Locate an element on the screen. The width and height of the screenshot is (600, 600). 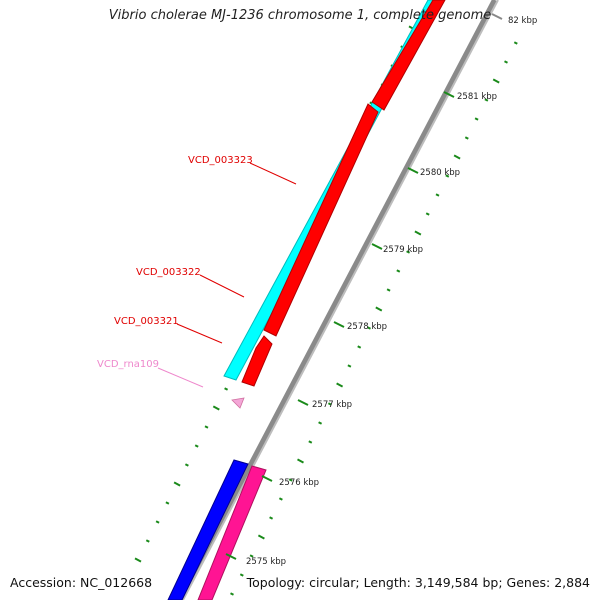
pink-gene-block is located at coordinates (232, 532).